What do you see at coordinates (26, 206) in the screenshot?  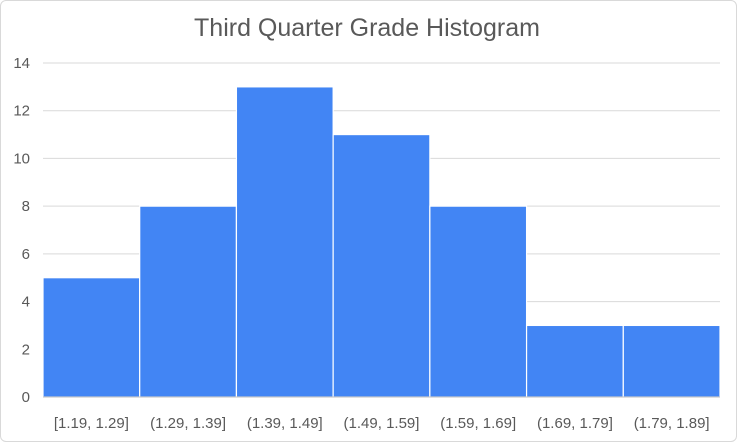 I see `y-tick-label: 8` at bounding box center [26, 206].